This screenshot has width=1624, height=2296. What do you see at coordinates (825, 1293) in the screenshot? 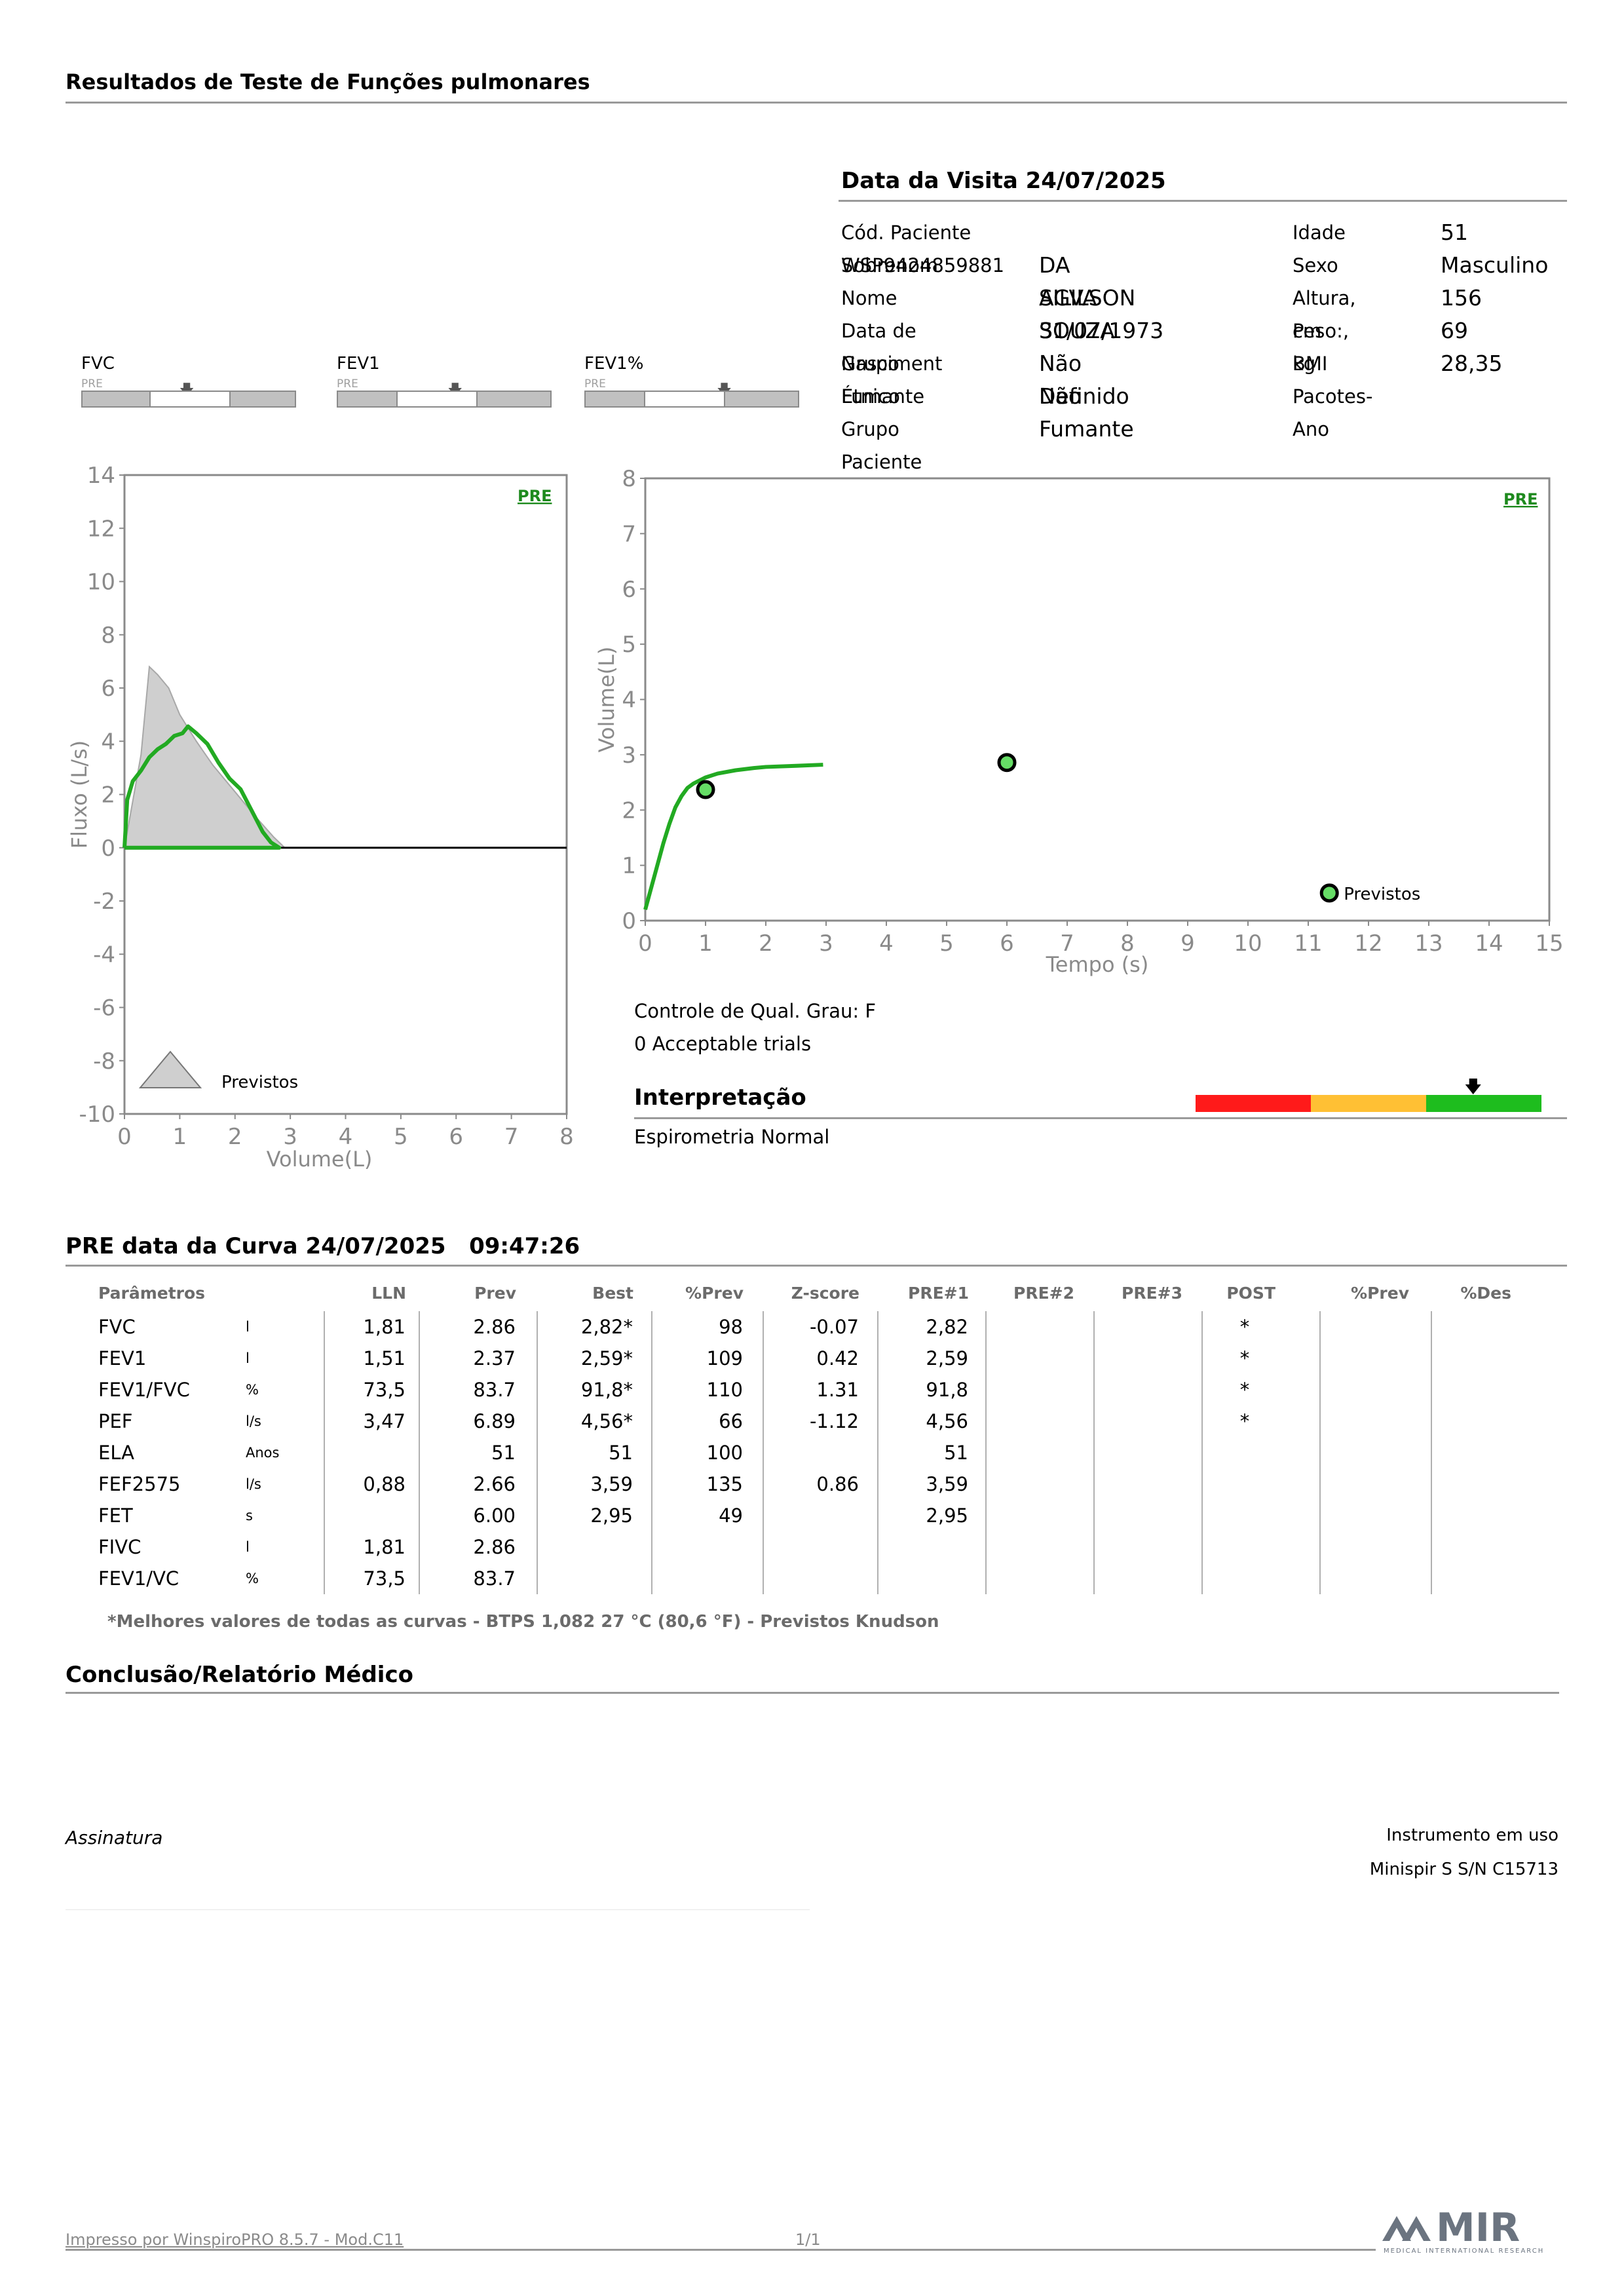
I see `header-z-score: Z-score` at bounding box center [825, 1293].